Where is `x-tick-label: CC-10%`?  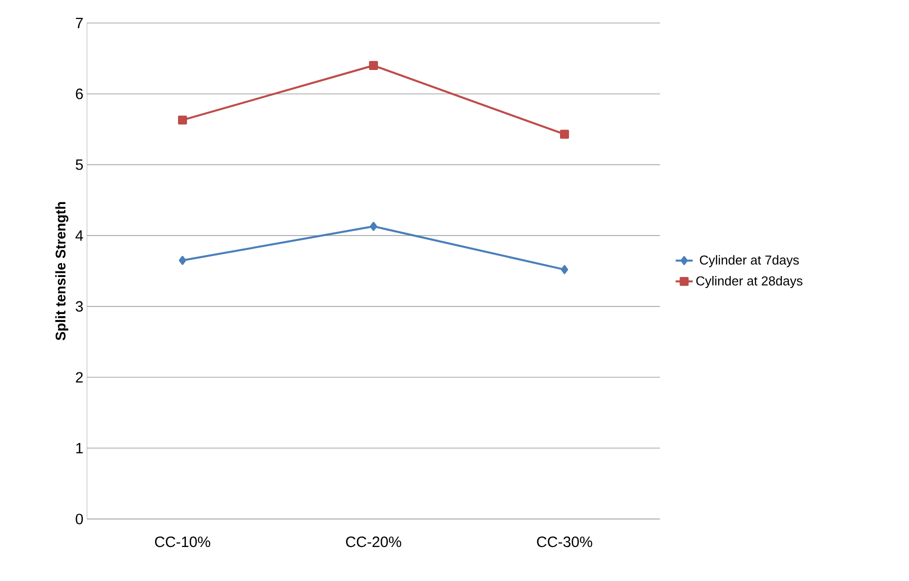 x-tick-label: CC-10% is located at coordinates (182, 542).